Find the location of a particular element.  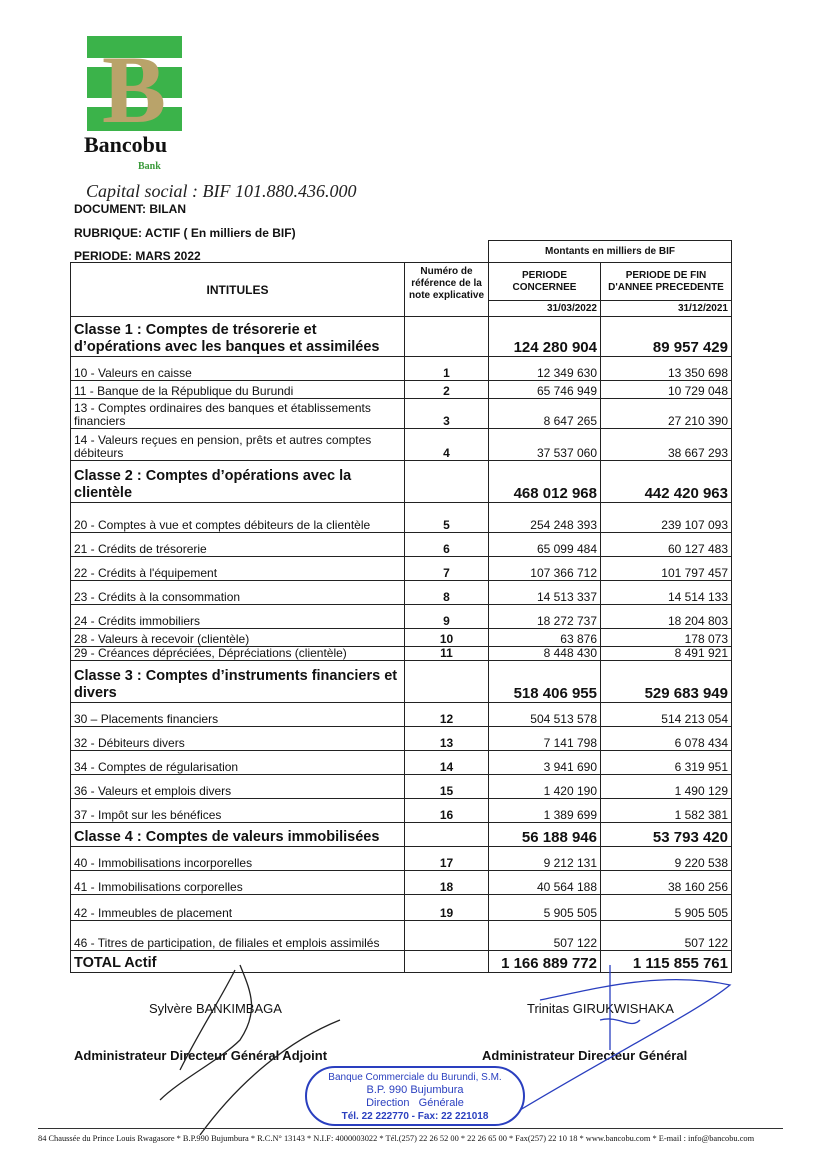

row-label: 42 - Immeubles de placement is located at coordinates (237, 907).